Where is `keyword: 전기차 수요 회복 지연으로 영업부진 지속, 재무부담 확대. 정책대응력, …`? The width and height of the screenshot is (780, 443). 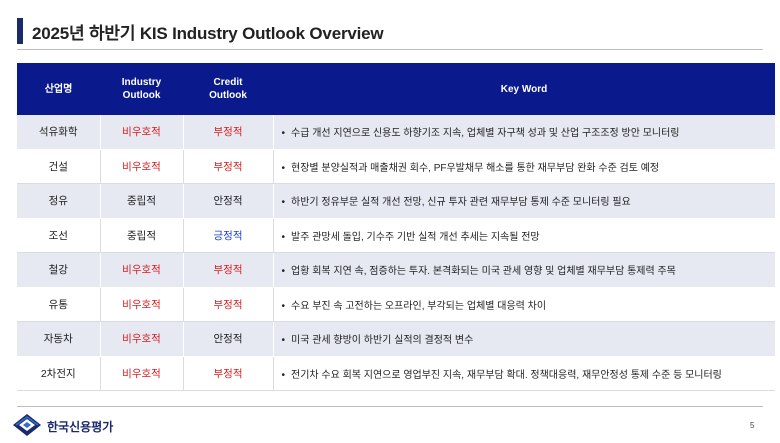
keyword: 전기차 수요 회복 지연으로 영업부진 지속, 재무부담 확대. 정책대응력, … is located at coordinates (524, 373).